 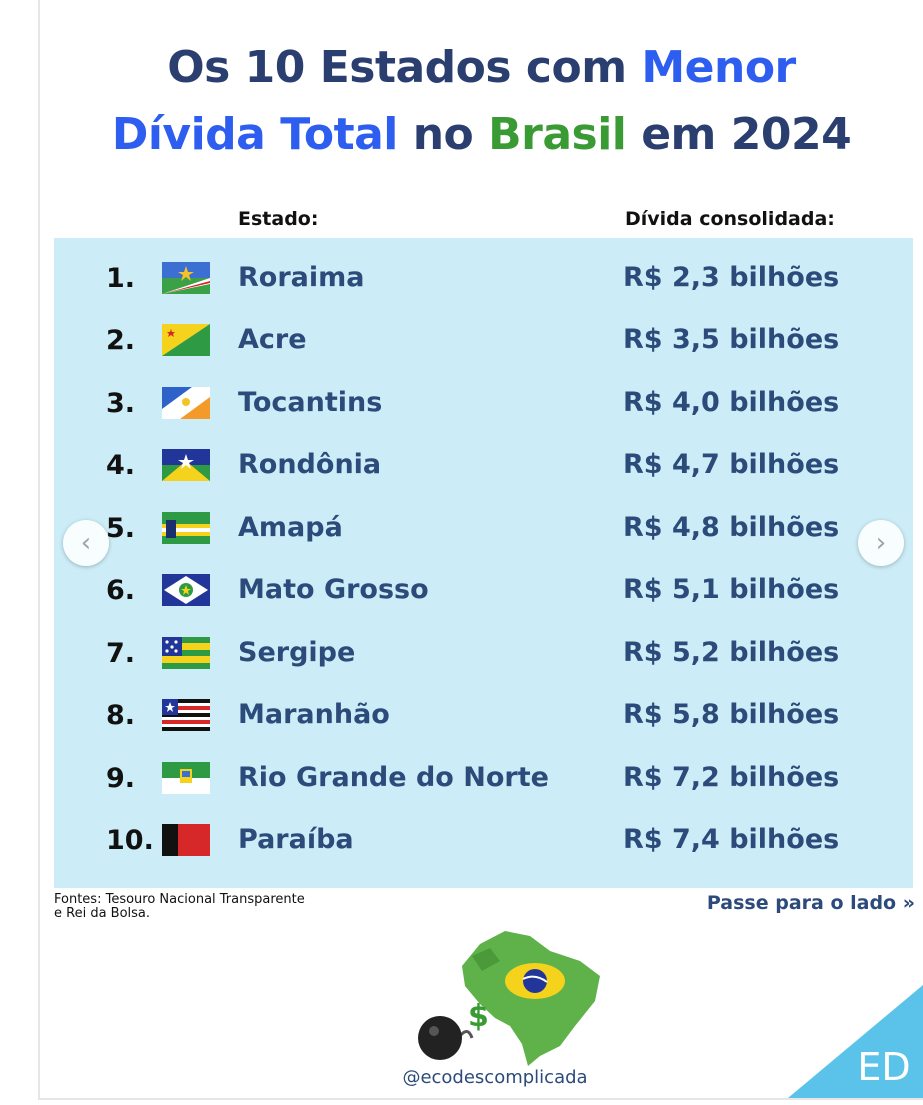 What do you see at coordinates (731, 464) in the screenshot?
I see `debt-value: R$ 4,7 bilhões` at bounding box center [731, 464].